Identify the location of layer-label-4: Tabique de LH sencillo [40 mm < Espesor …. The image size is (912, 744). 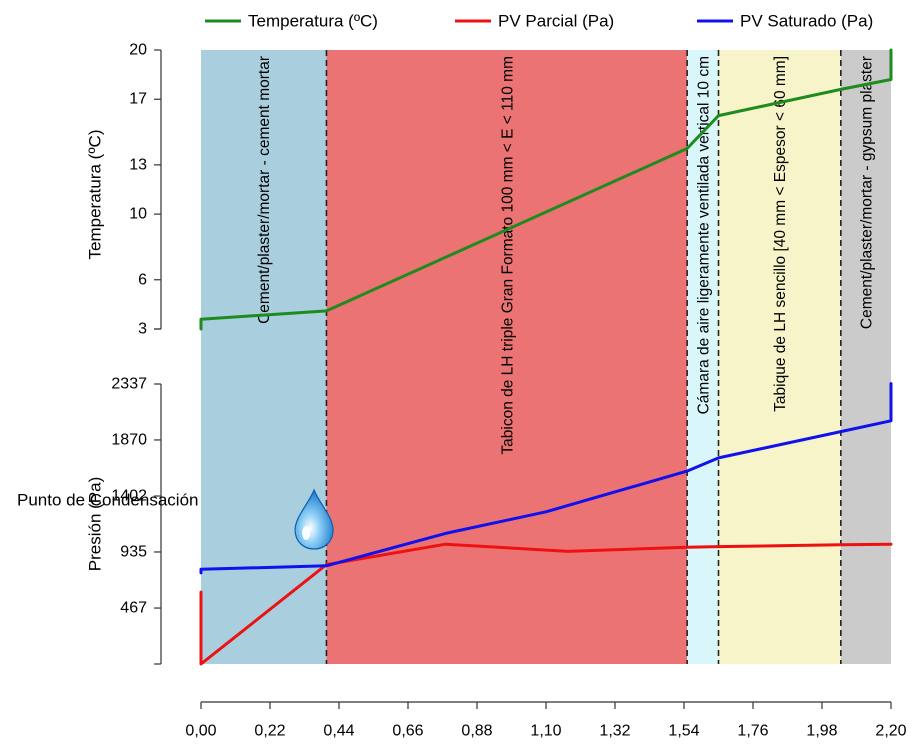
(780, 234).